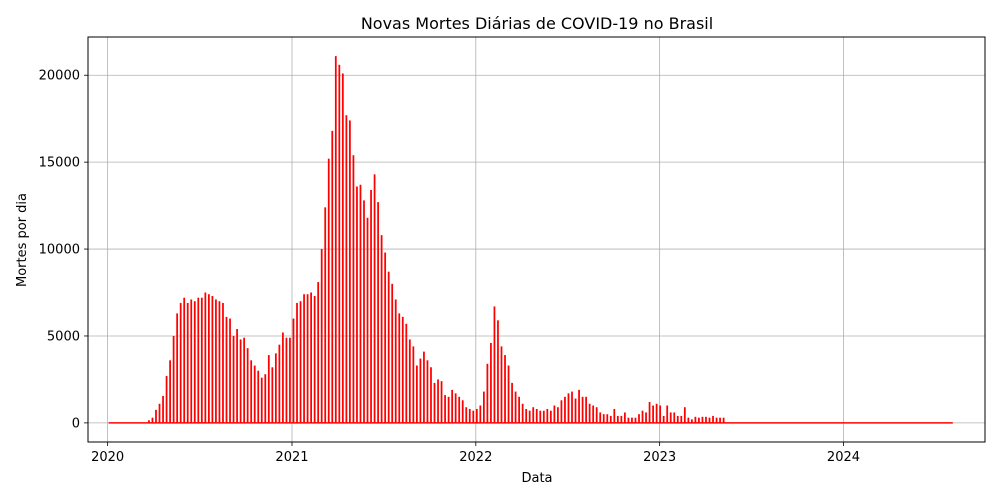 Image resolution: width=1000 pixels, height=500 pixels. Describe the element at coordinates (107, 457) in the screenshot. I see `x-tick-label: 2020` at that location.